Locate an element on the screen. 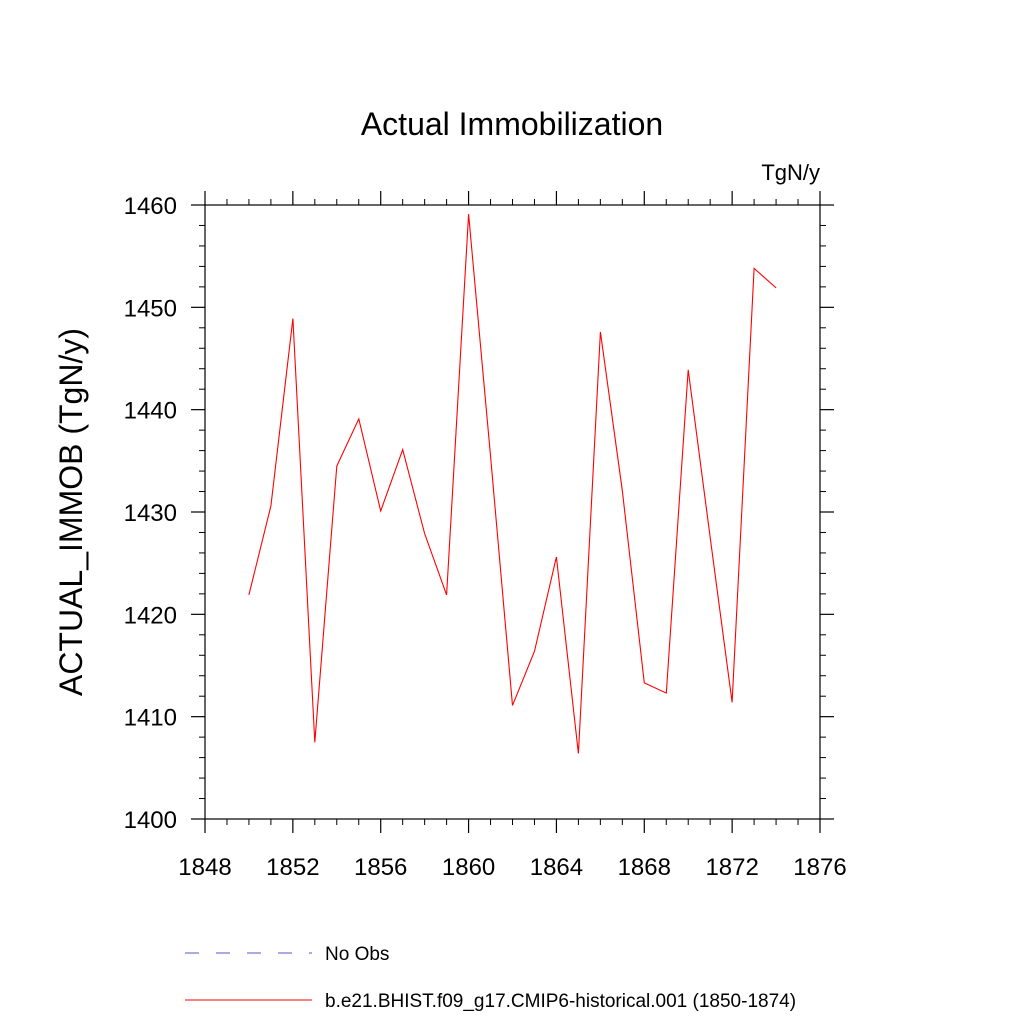 The image size is (1024, 1024). x-tick-label: 1848 is located at coordinates (204, 867).